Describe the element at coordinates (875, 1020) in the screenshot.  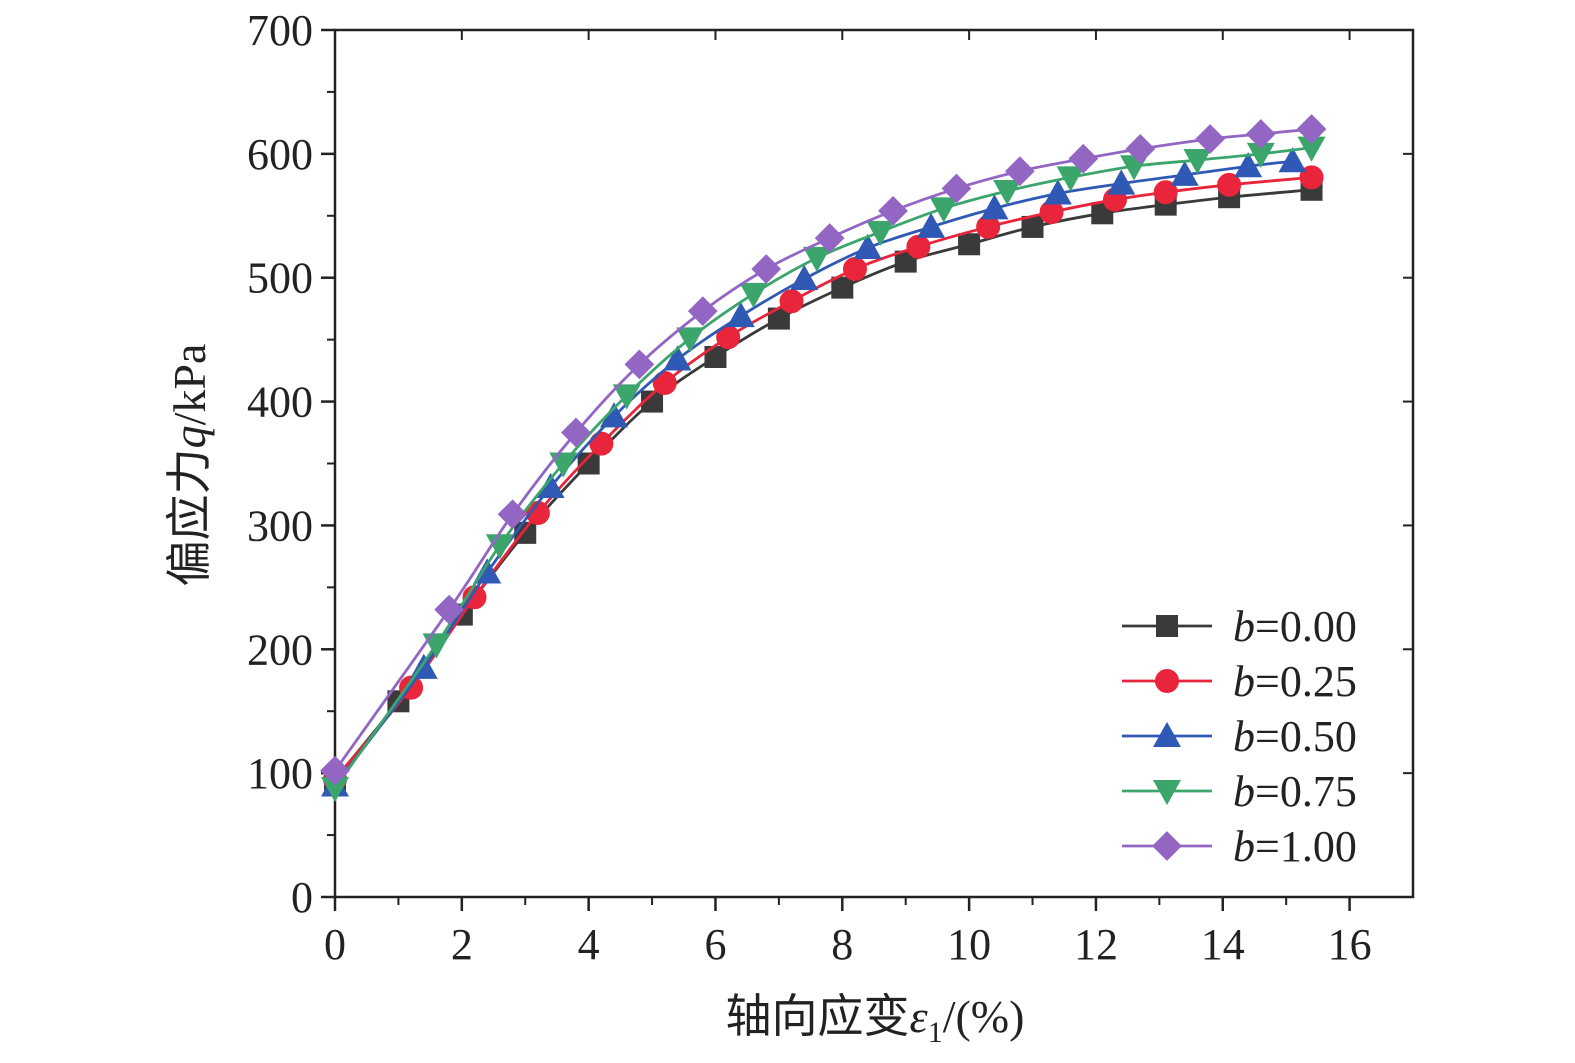
I see `x-axis-title: 轴向应变ε1/(%)` at that location.